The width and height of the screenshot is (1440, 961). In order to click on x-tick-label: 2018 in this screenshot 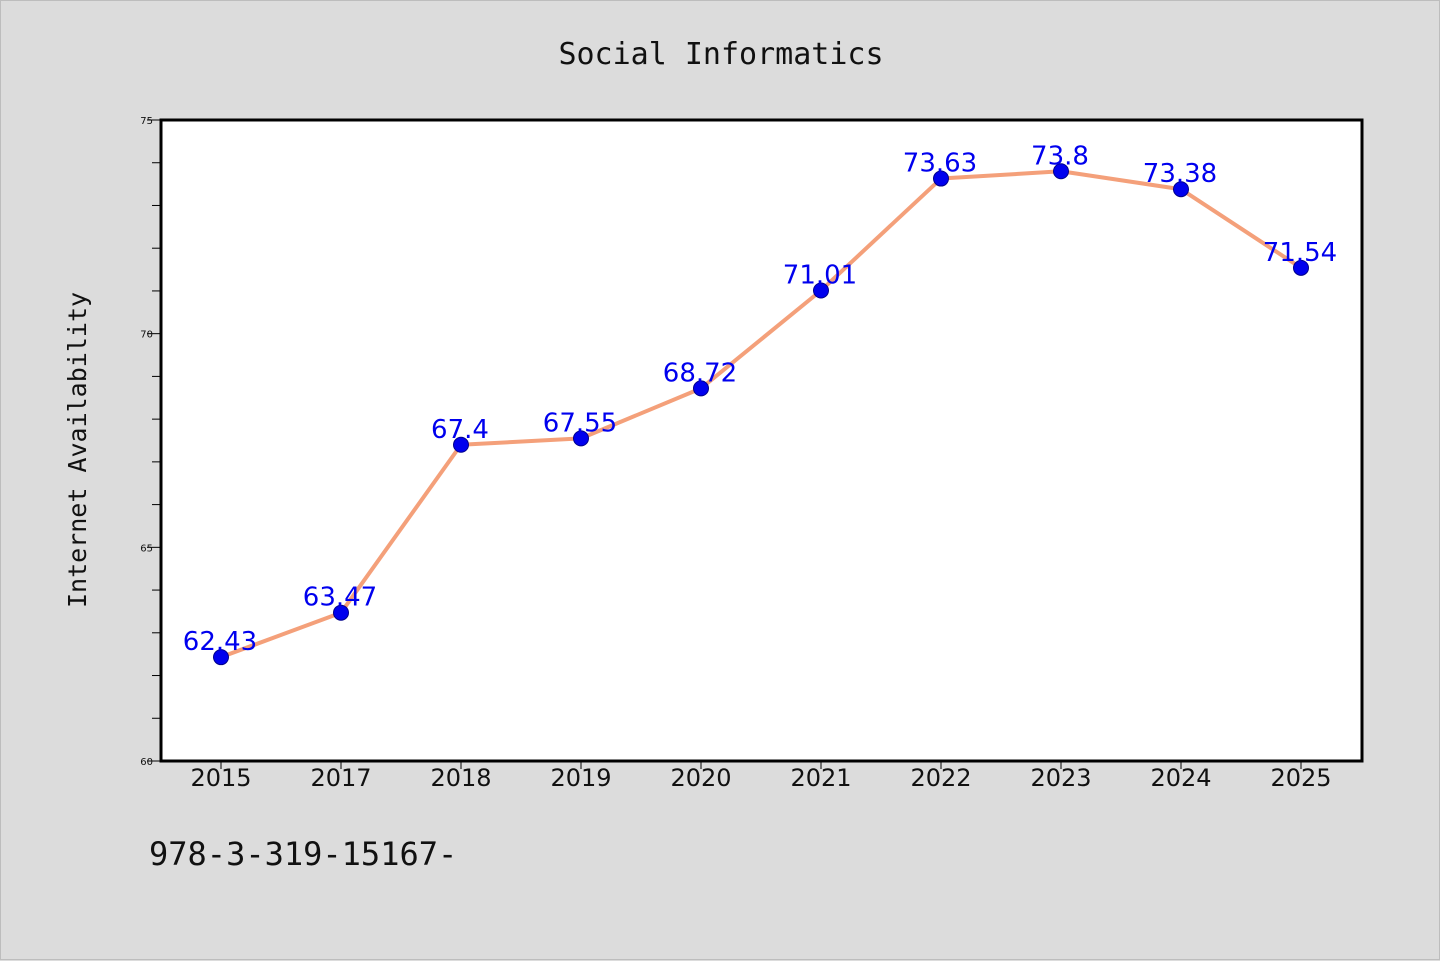, I will do `click(460, 778)`.